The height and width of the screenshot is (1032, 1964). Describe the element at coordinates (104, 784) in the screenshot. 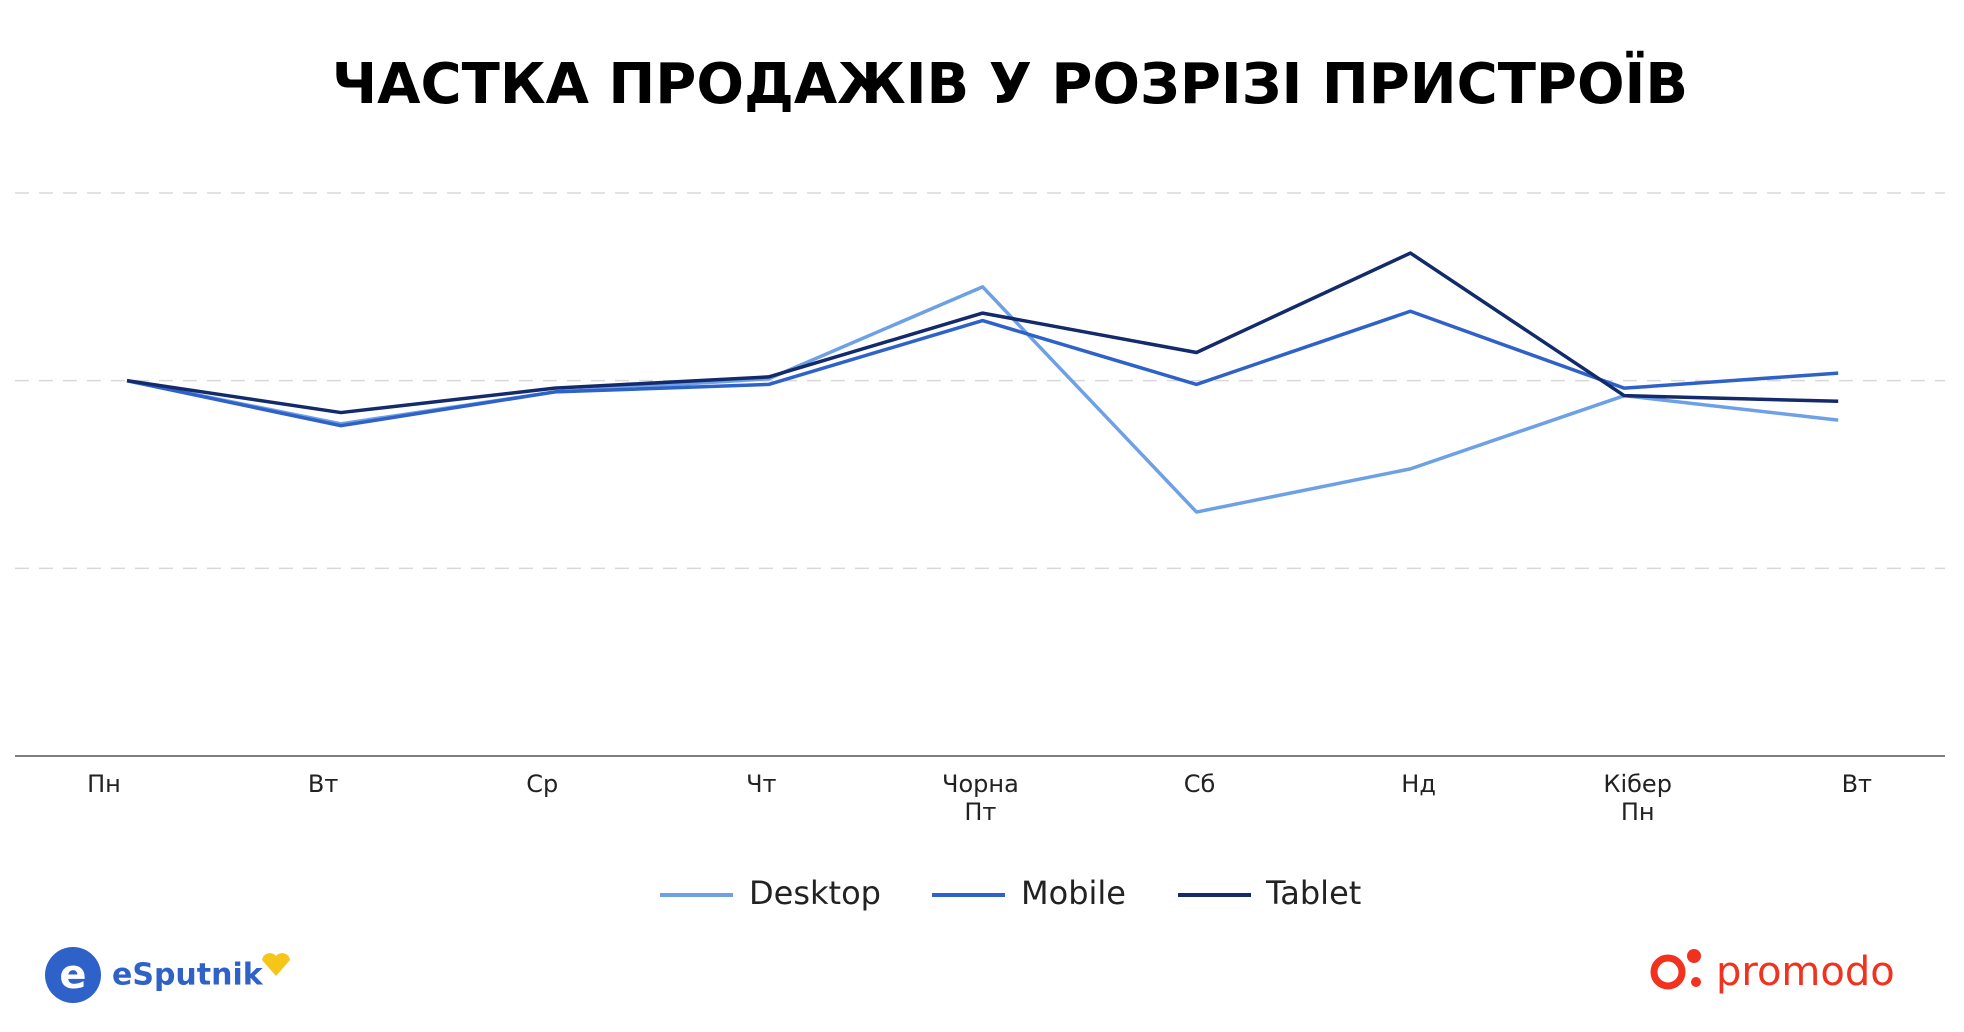

I see `x-tick-label: Пн` at that location.